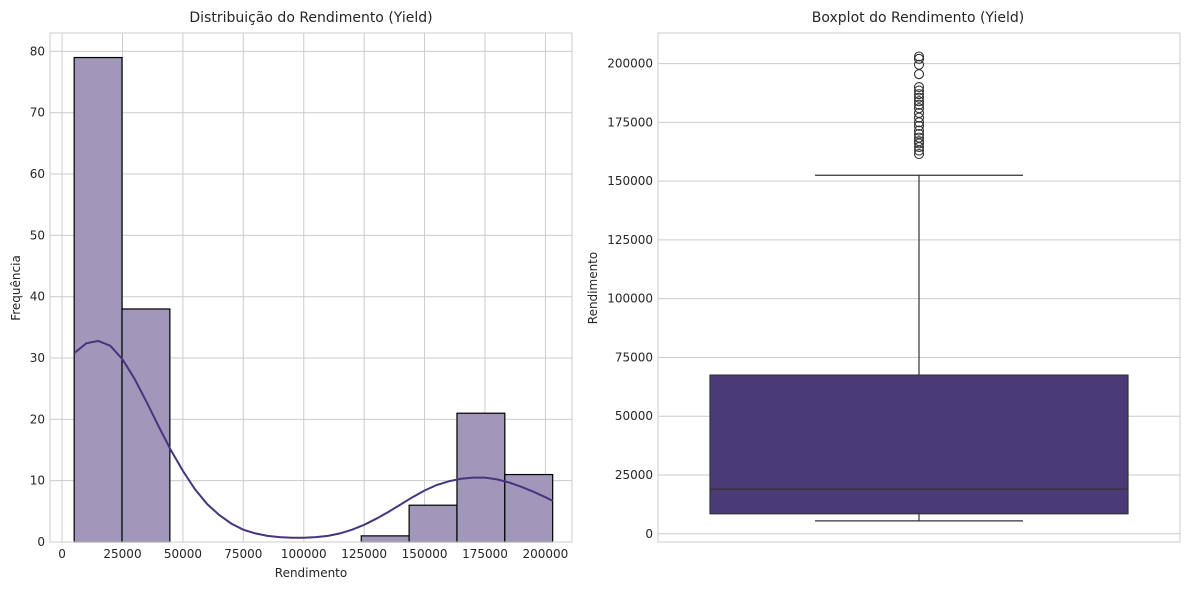 The height and width of the screenshot is (590, 1189). I want to click on boxplot-y-tick-label: 0, so click(649, 534).